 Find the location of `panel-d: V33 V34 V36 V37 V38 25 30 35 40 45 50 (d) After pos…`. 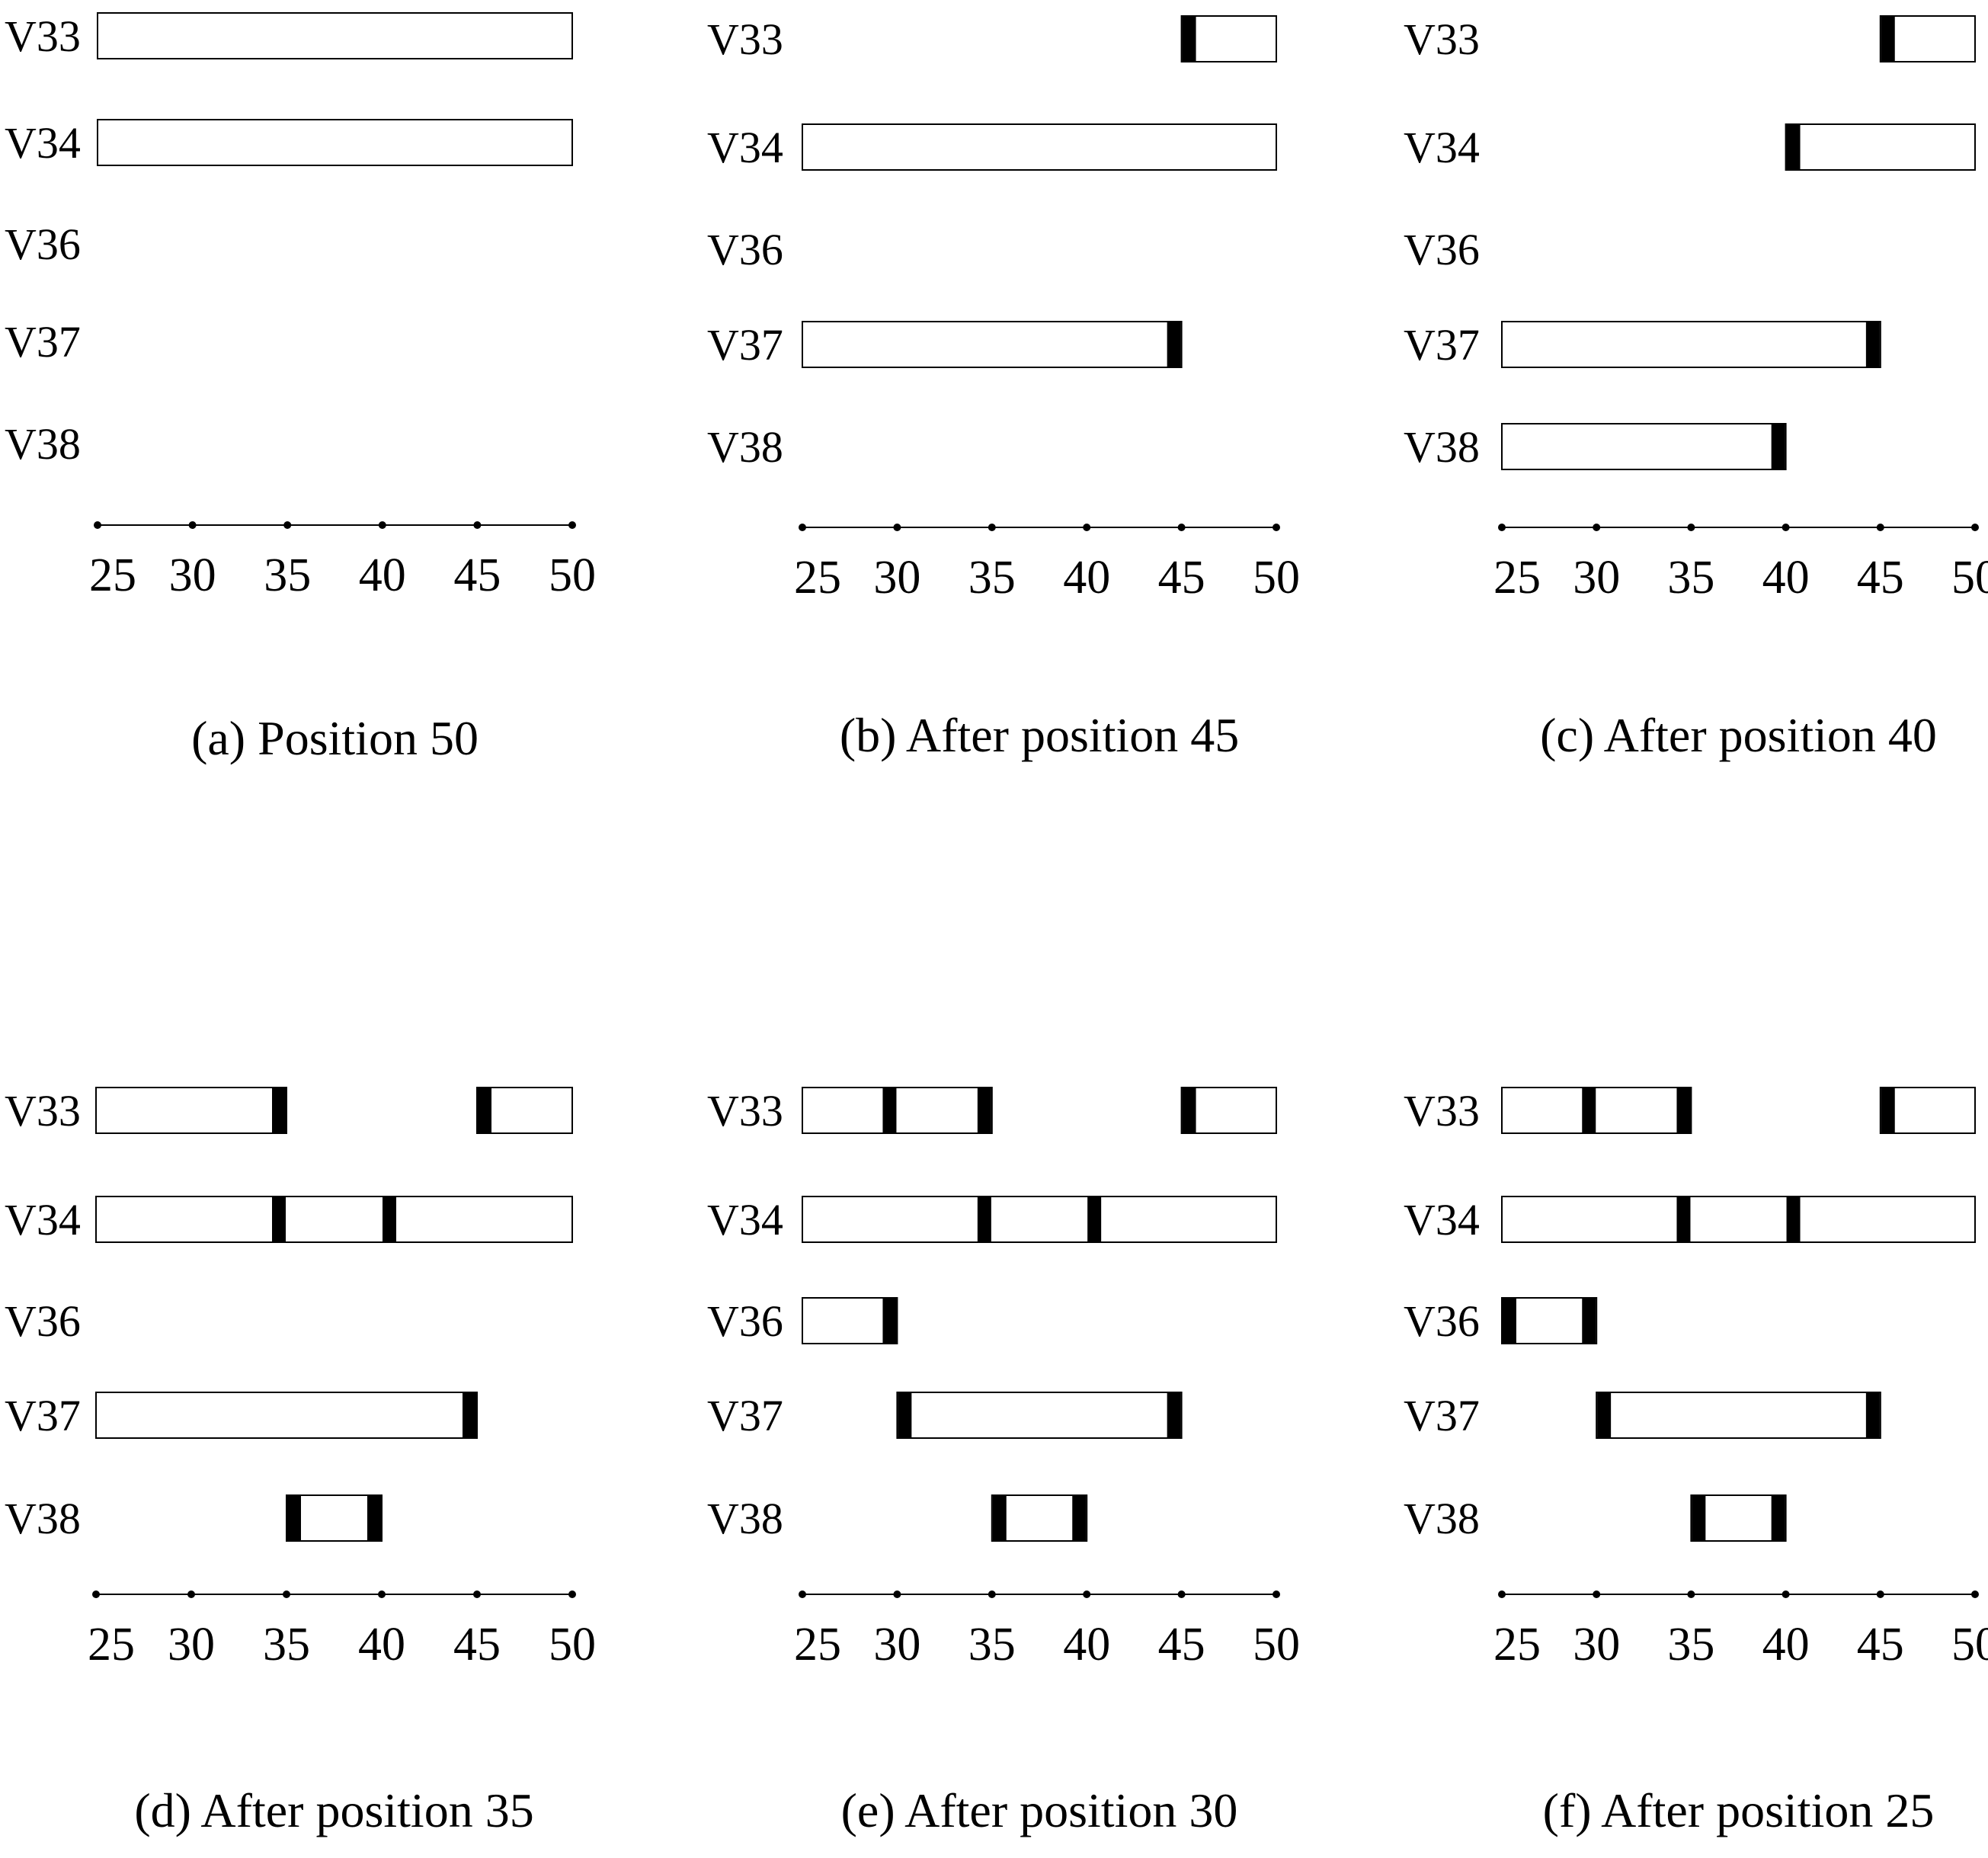

panel-d: V33 V34 V36 V37 V38 25 30 35 40 45 50 (d) After pos… is located at coordinates (300, 1461).